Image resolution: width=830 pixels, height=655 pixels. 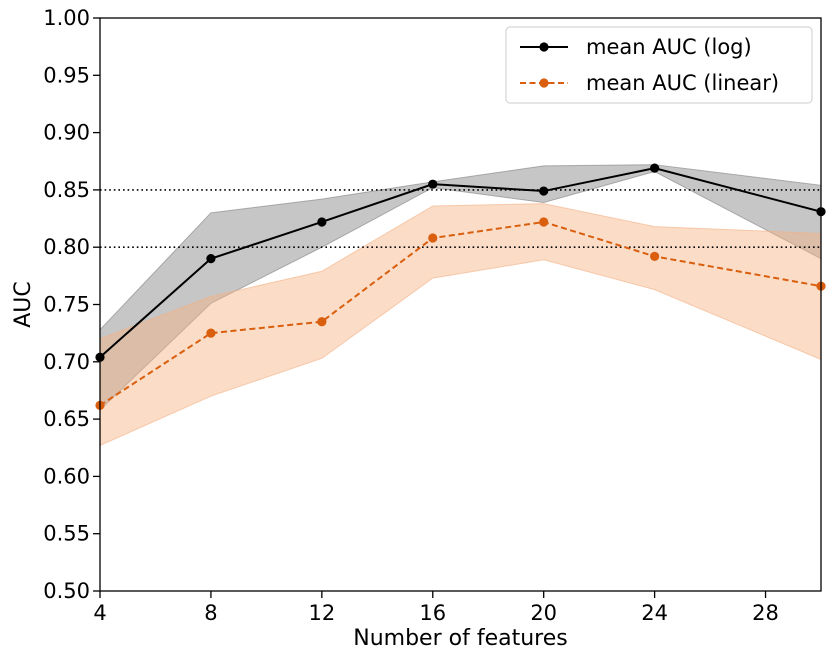 I want to click on x-tick-label: 28, so click(x=765, y=613).